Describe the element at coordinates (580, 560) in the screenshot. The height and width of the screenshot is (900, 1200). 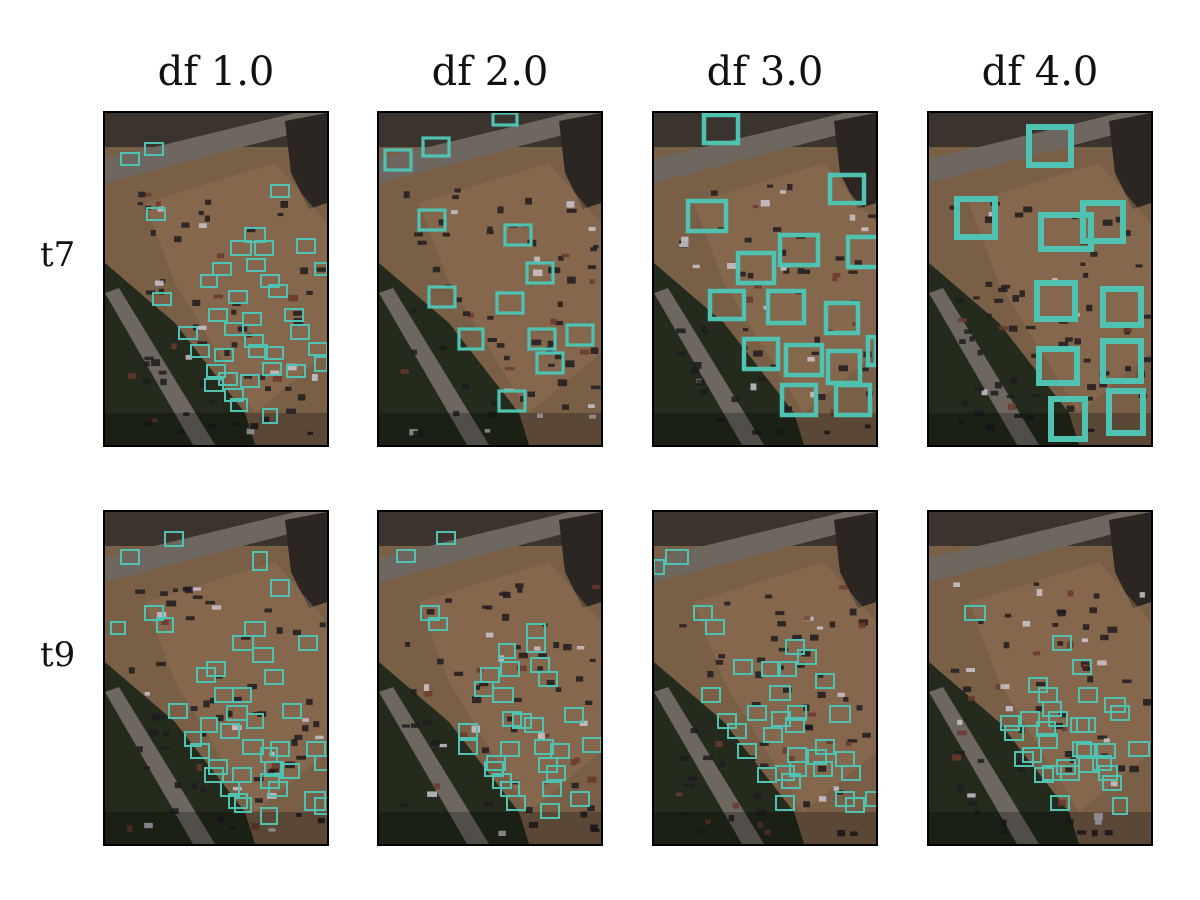
I see `building-block` at that location.